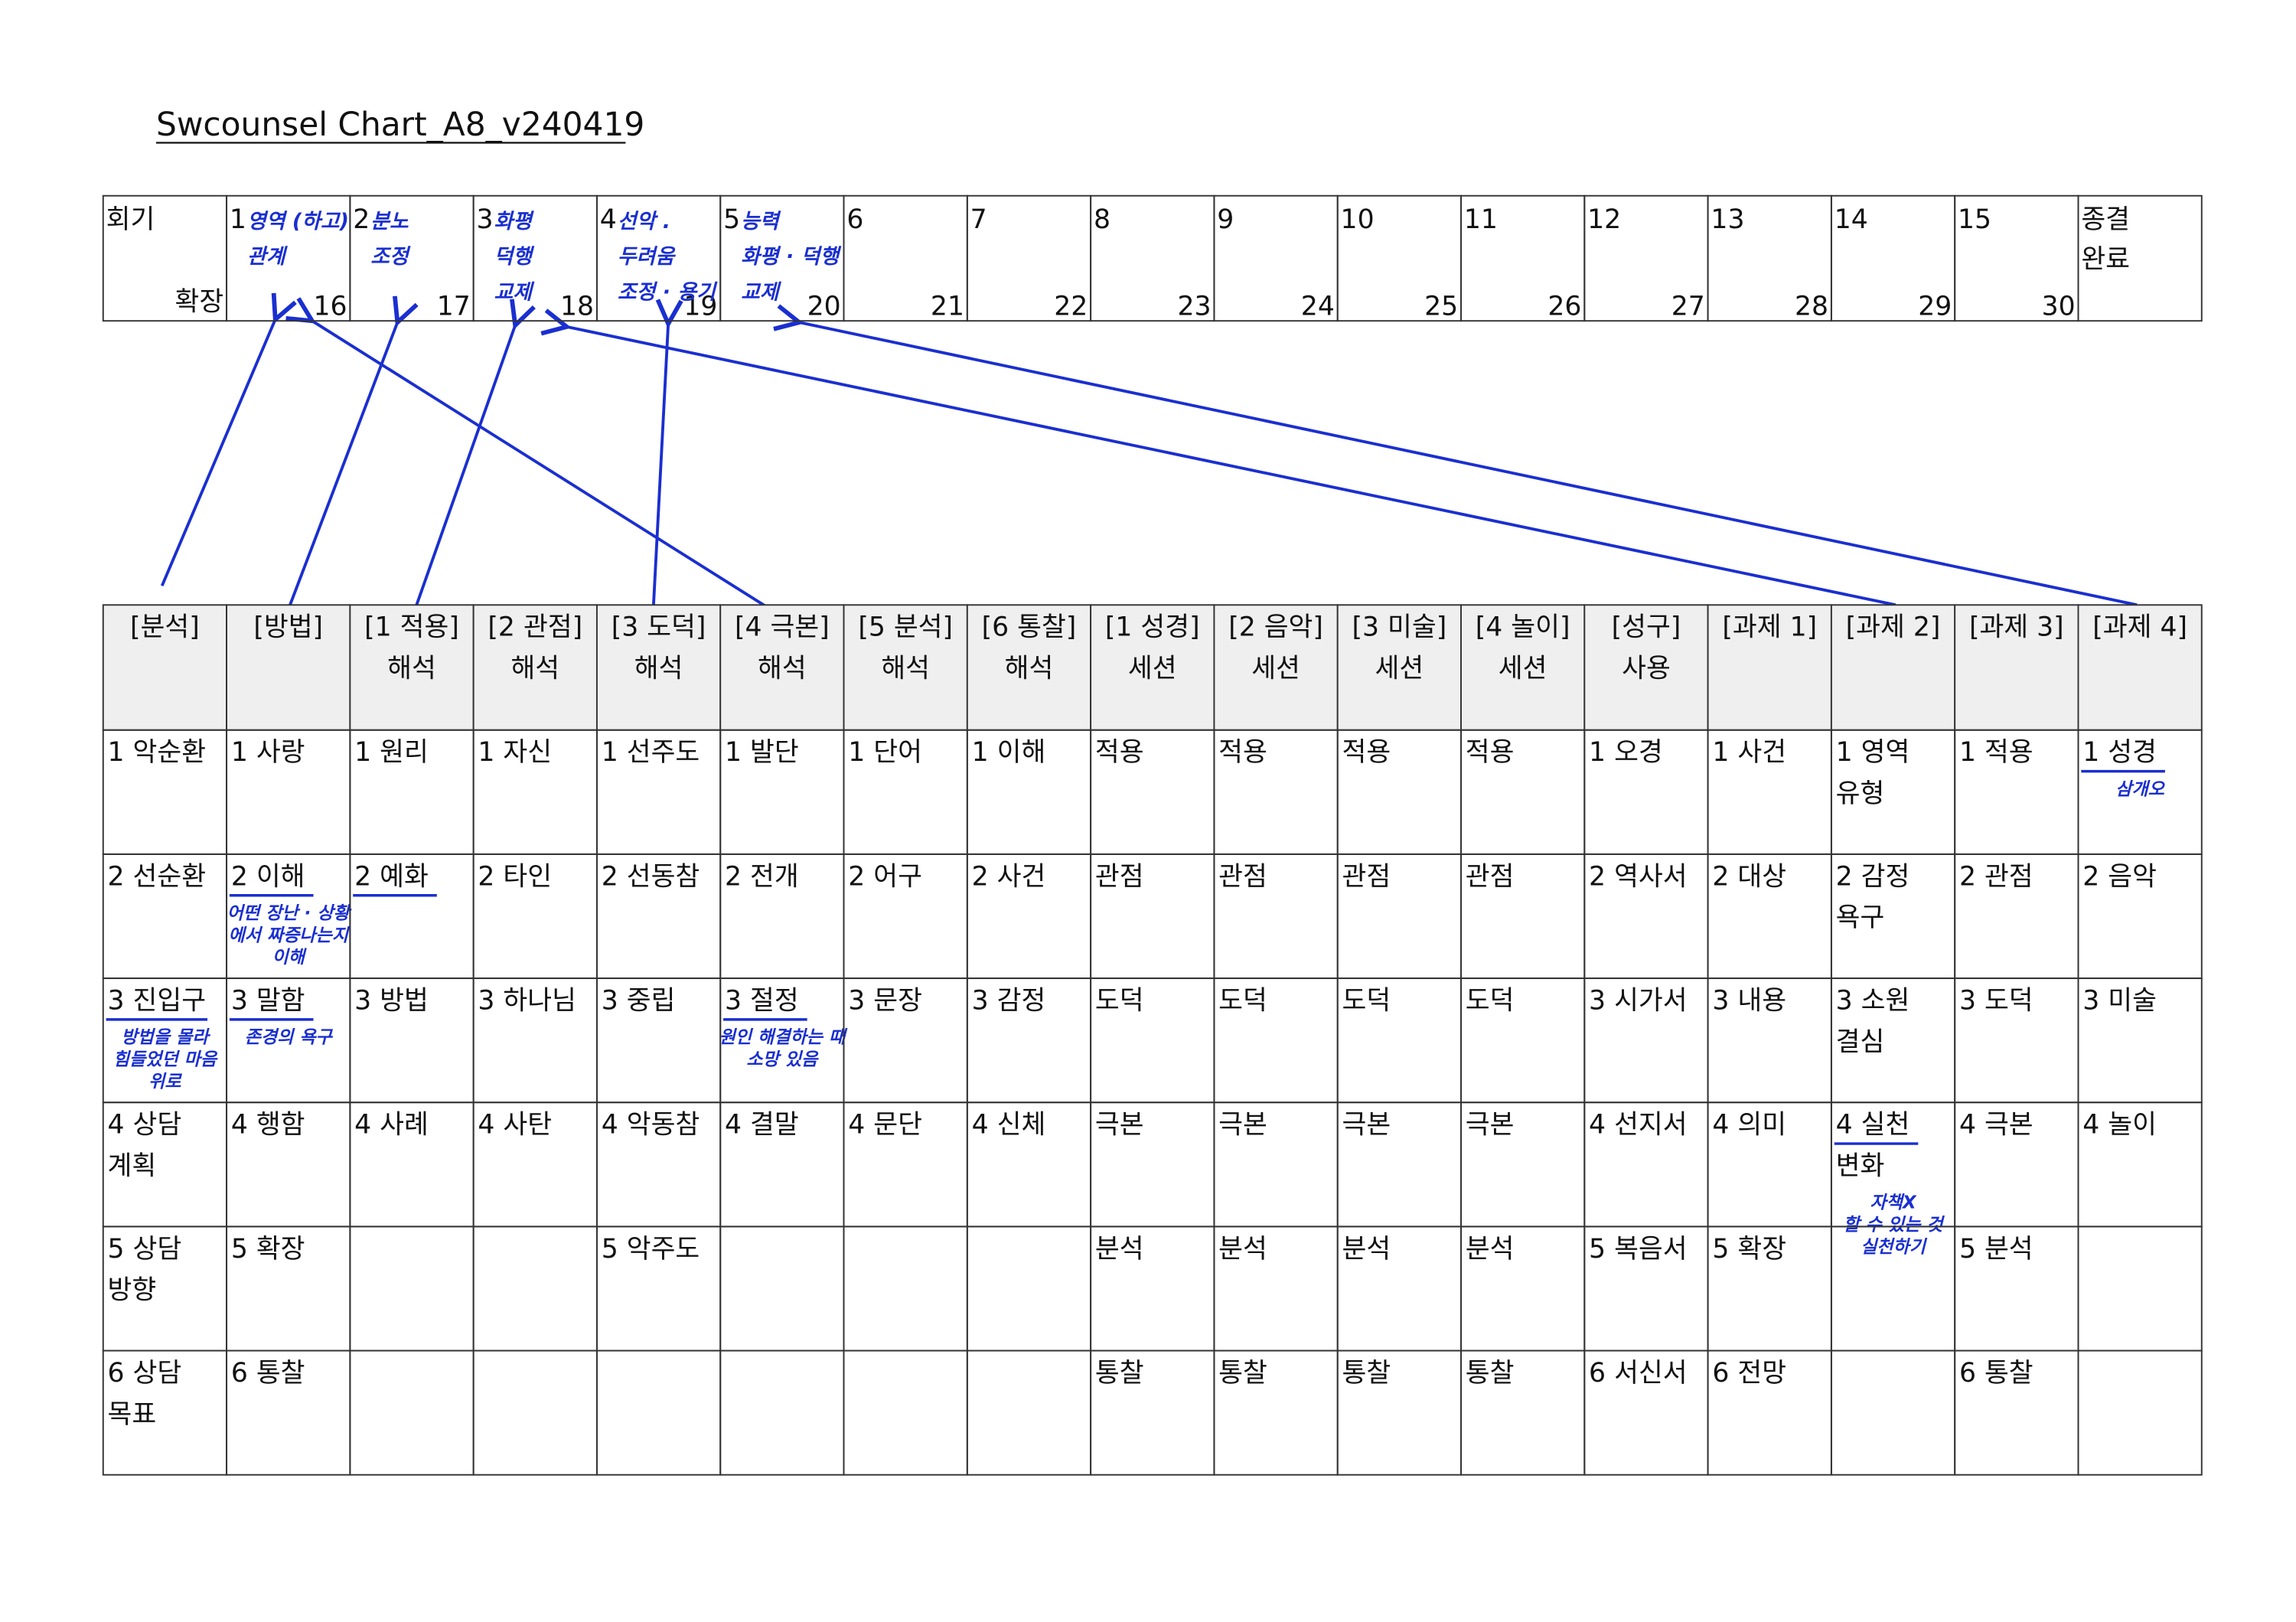  What do you see at coordinates (390, 257) in the screenshot?
I see `handwritten-note: 조정` at bounding box center [390, 257].